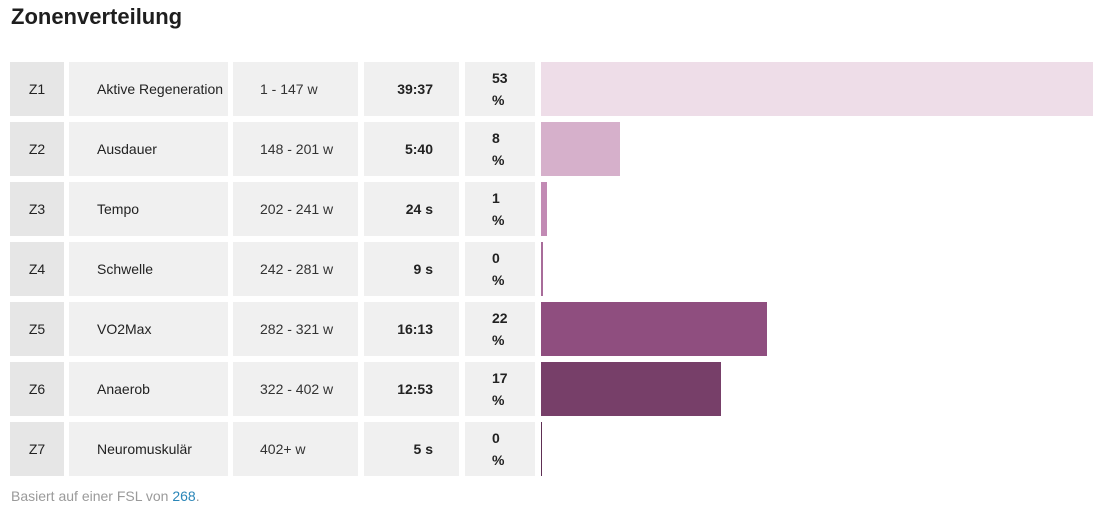 The image size is (1112, 514). What do you see at coordinates (148, 269) in the screenshot?
I see `zone-name: Schwelle` at bounding box center [148, 269].